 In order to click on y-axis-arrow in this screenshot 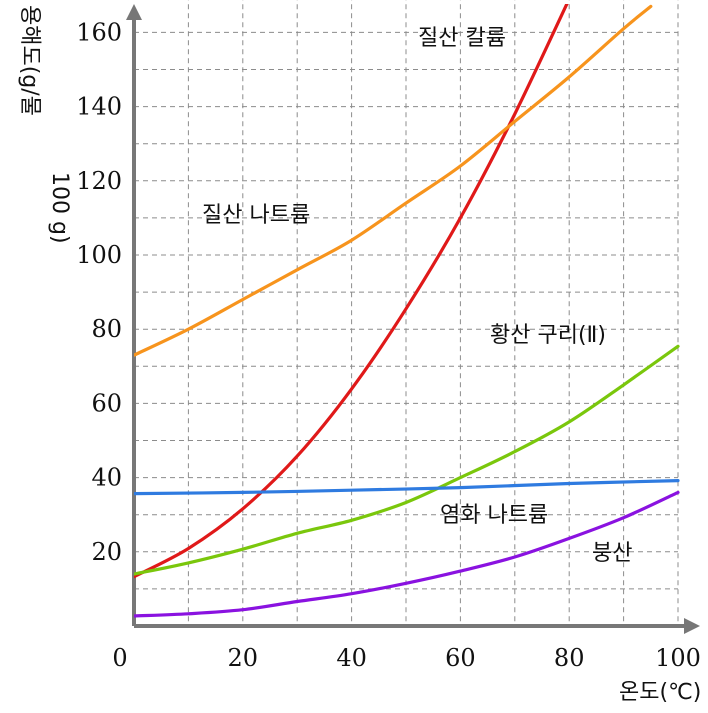, I will do `click(134, 12)`.